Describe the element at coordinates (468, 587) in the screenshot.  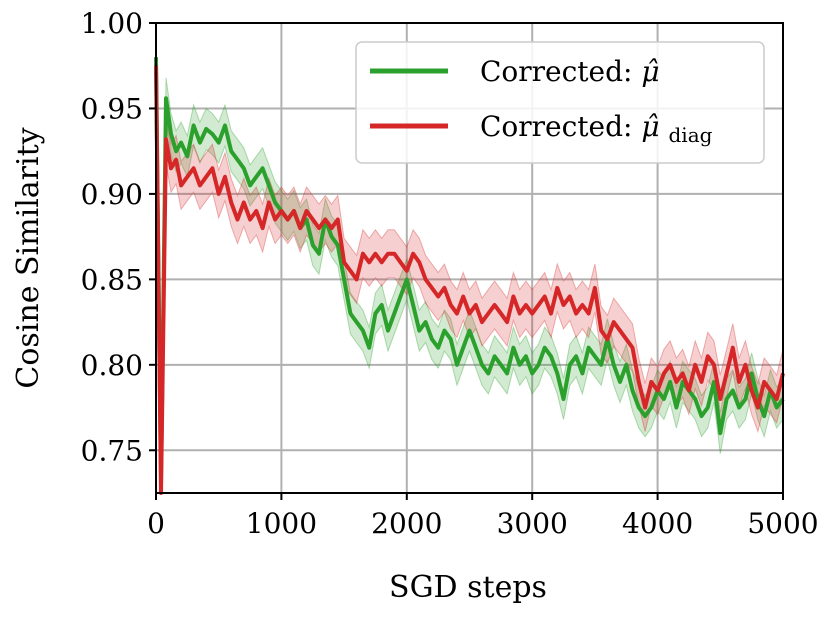
I see `x-axis-label: SGD steps` at that location.